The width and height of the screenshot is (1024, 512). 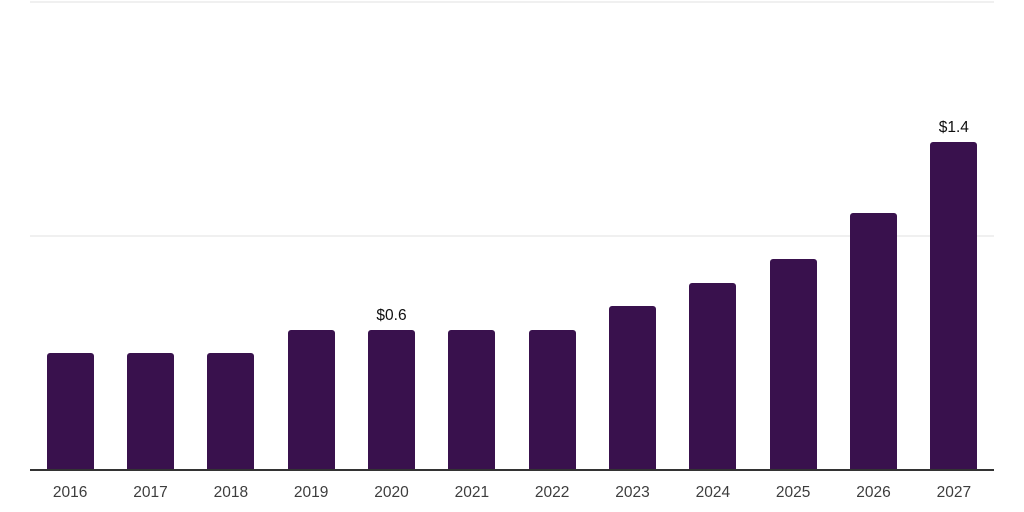 I want to click on bar-2022, so click(x=552, y=399).